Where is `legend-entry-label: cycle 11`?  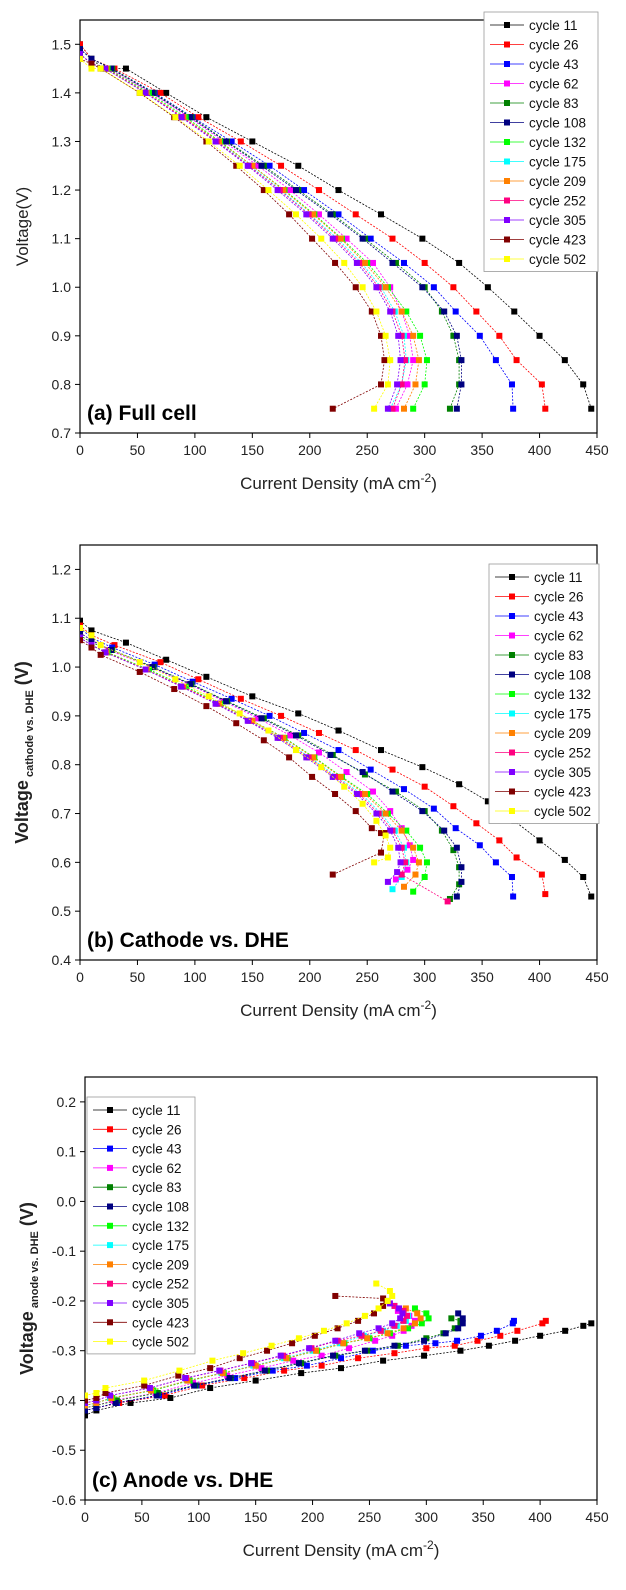 legend-entry-label: cycle 11 is located at coordinates (156, 1110).